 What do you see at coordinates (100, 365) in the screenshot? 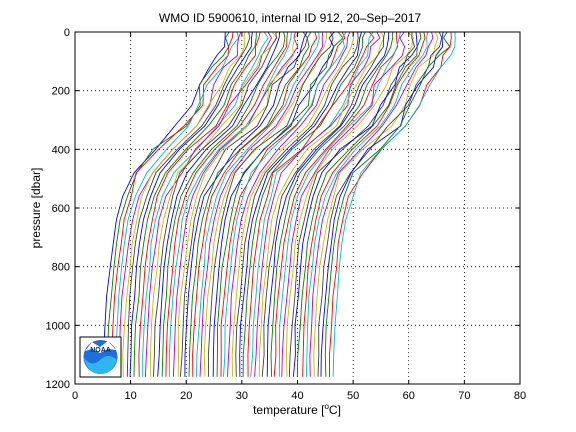
I see `noaa-wave-icon` at bounding box center [100, 365].